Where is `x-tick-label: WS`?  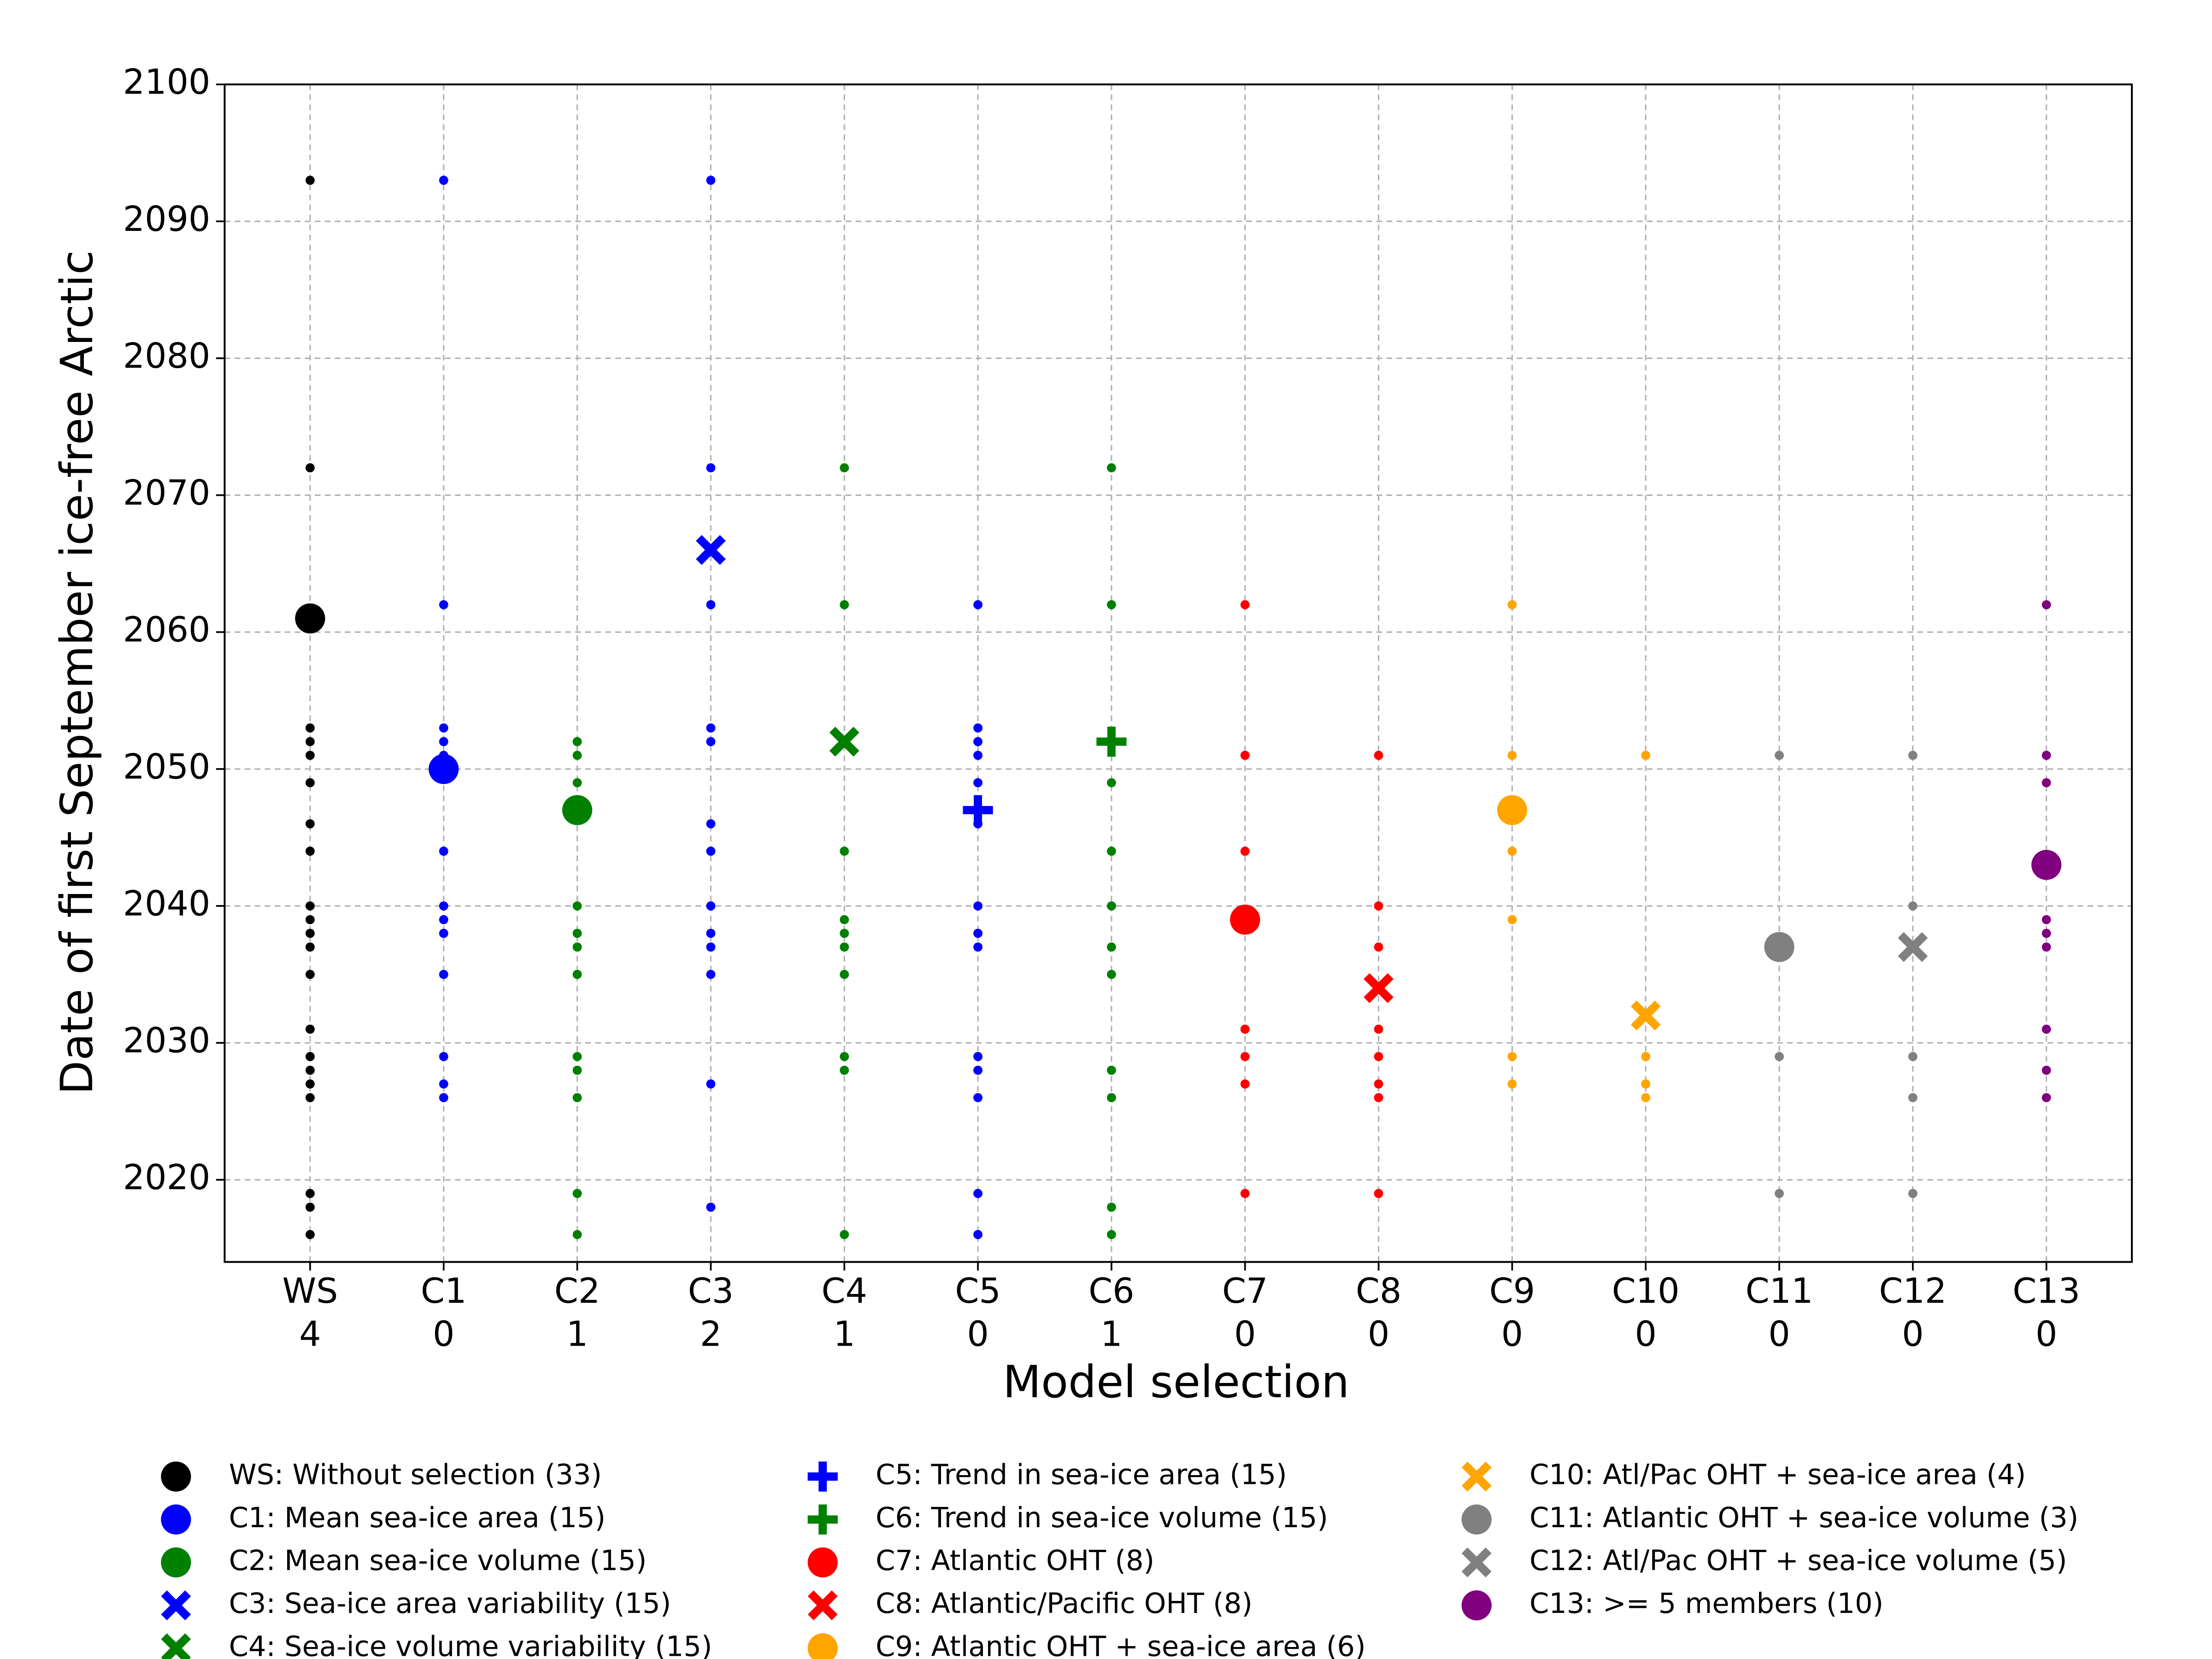 x-tick-label: WS is located at coordinates (310, 1291).